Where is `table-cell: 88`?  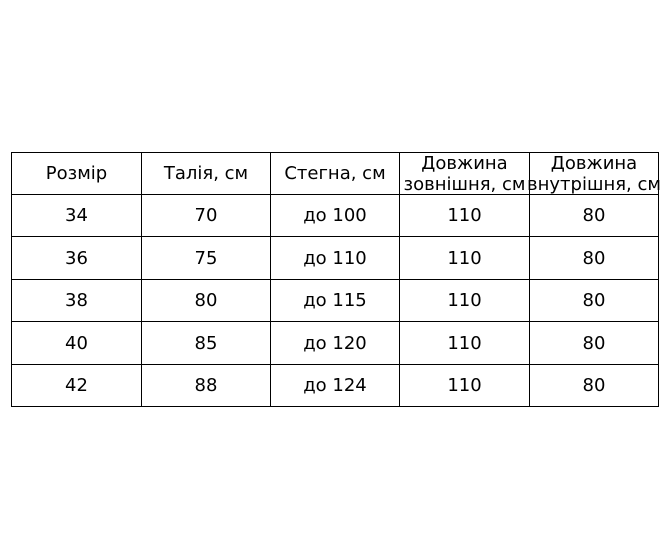
table-cell: 88 is located at coordinates (206, 385).